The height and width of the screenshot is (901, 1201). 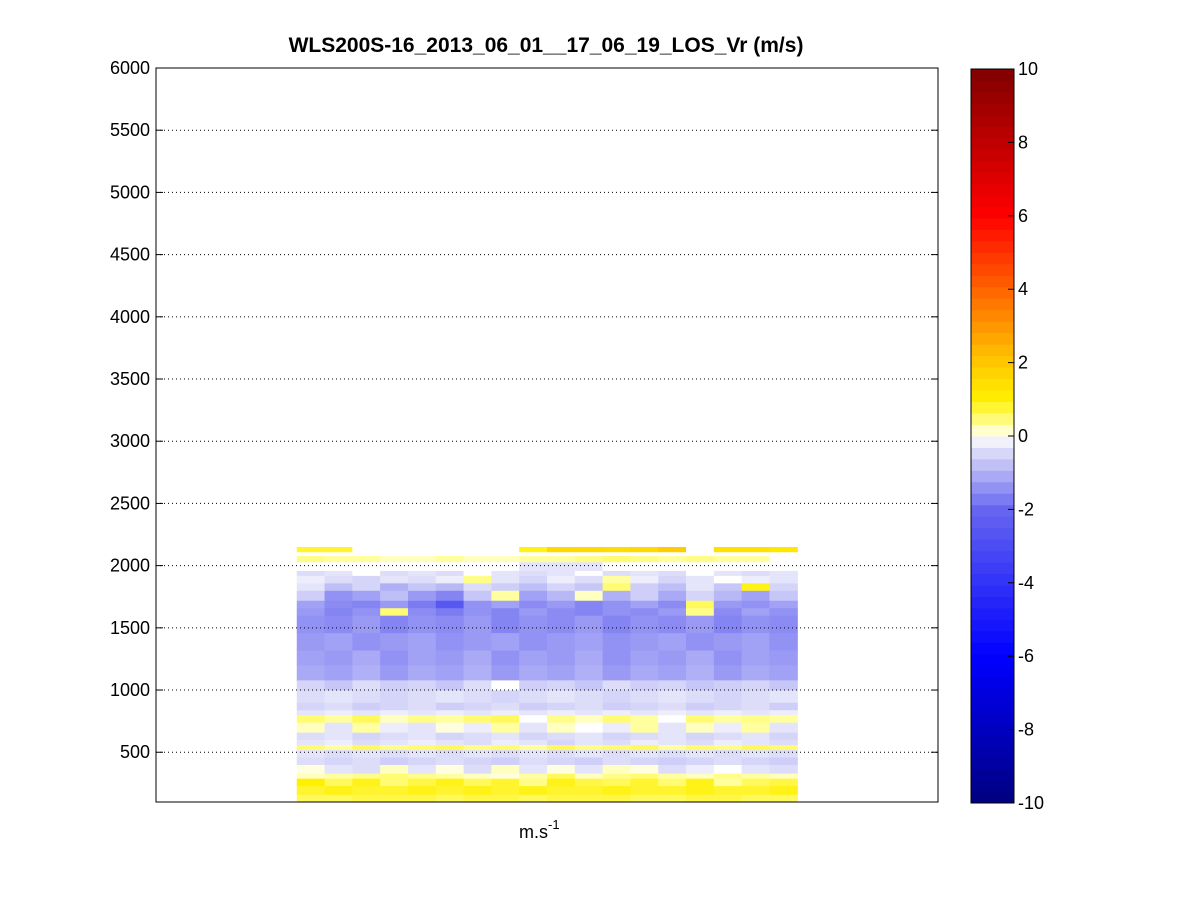 I want to click on y-tick-label: 5500, so click(x=130, y=130).